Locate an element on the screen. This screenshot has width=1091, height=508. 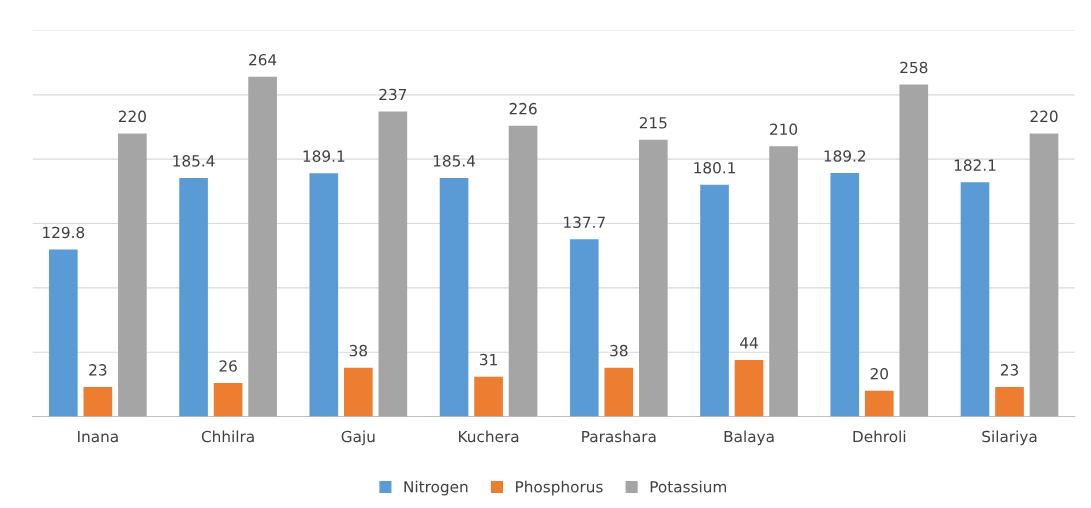
data-label: 44 is located at coordinates (749, 343).